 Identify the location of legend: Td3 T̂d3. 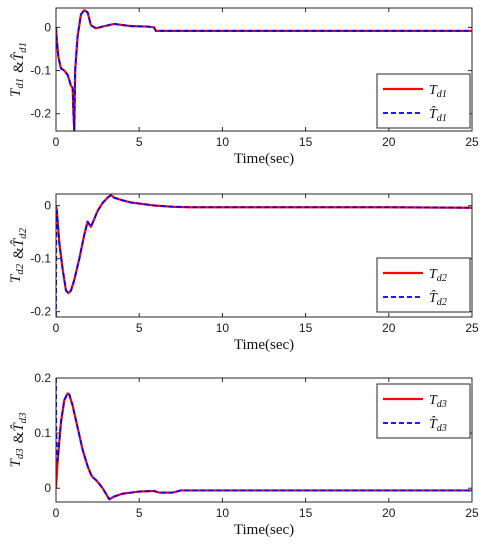
(423, 411).